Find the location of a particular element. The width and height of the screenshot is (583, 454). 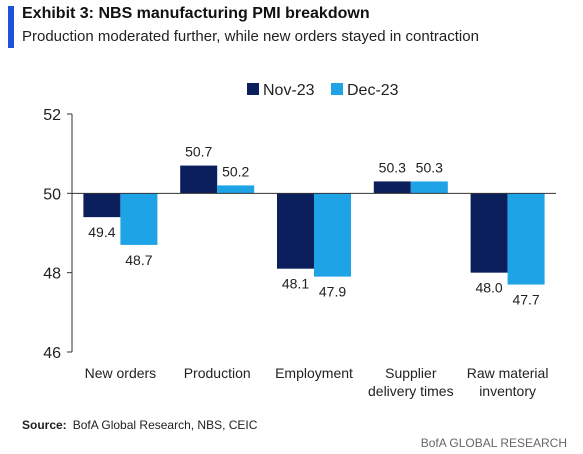

source-note: Source: BofA Global Research, NBS, CEIC is located at coordinates (139, 425).